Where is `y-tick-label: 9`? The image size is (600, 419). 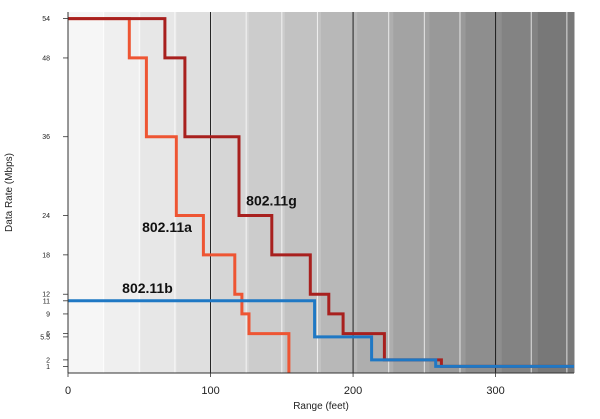
y-tick-label: 9 is located at coordinates (48, 314).